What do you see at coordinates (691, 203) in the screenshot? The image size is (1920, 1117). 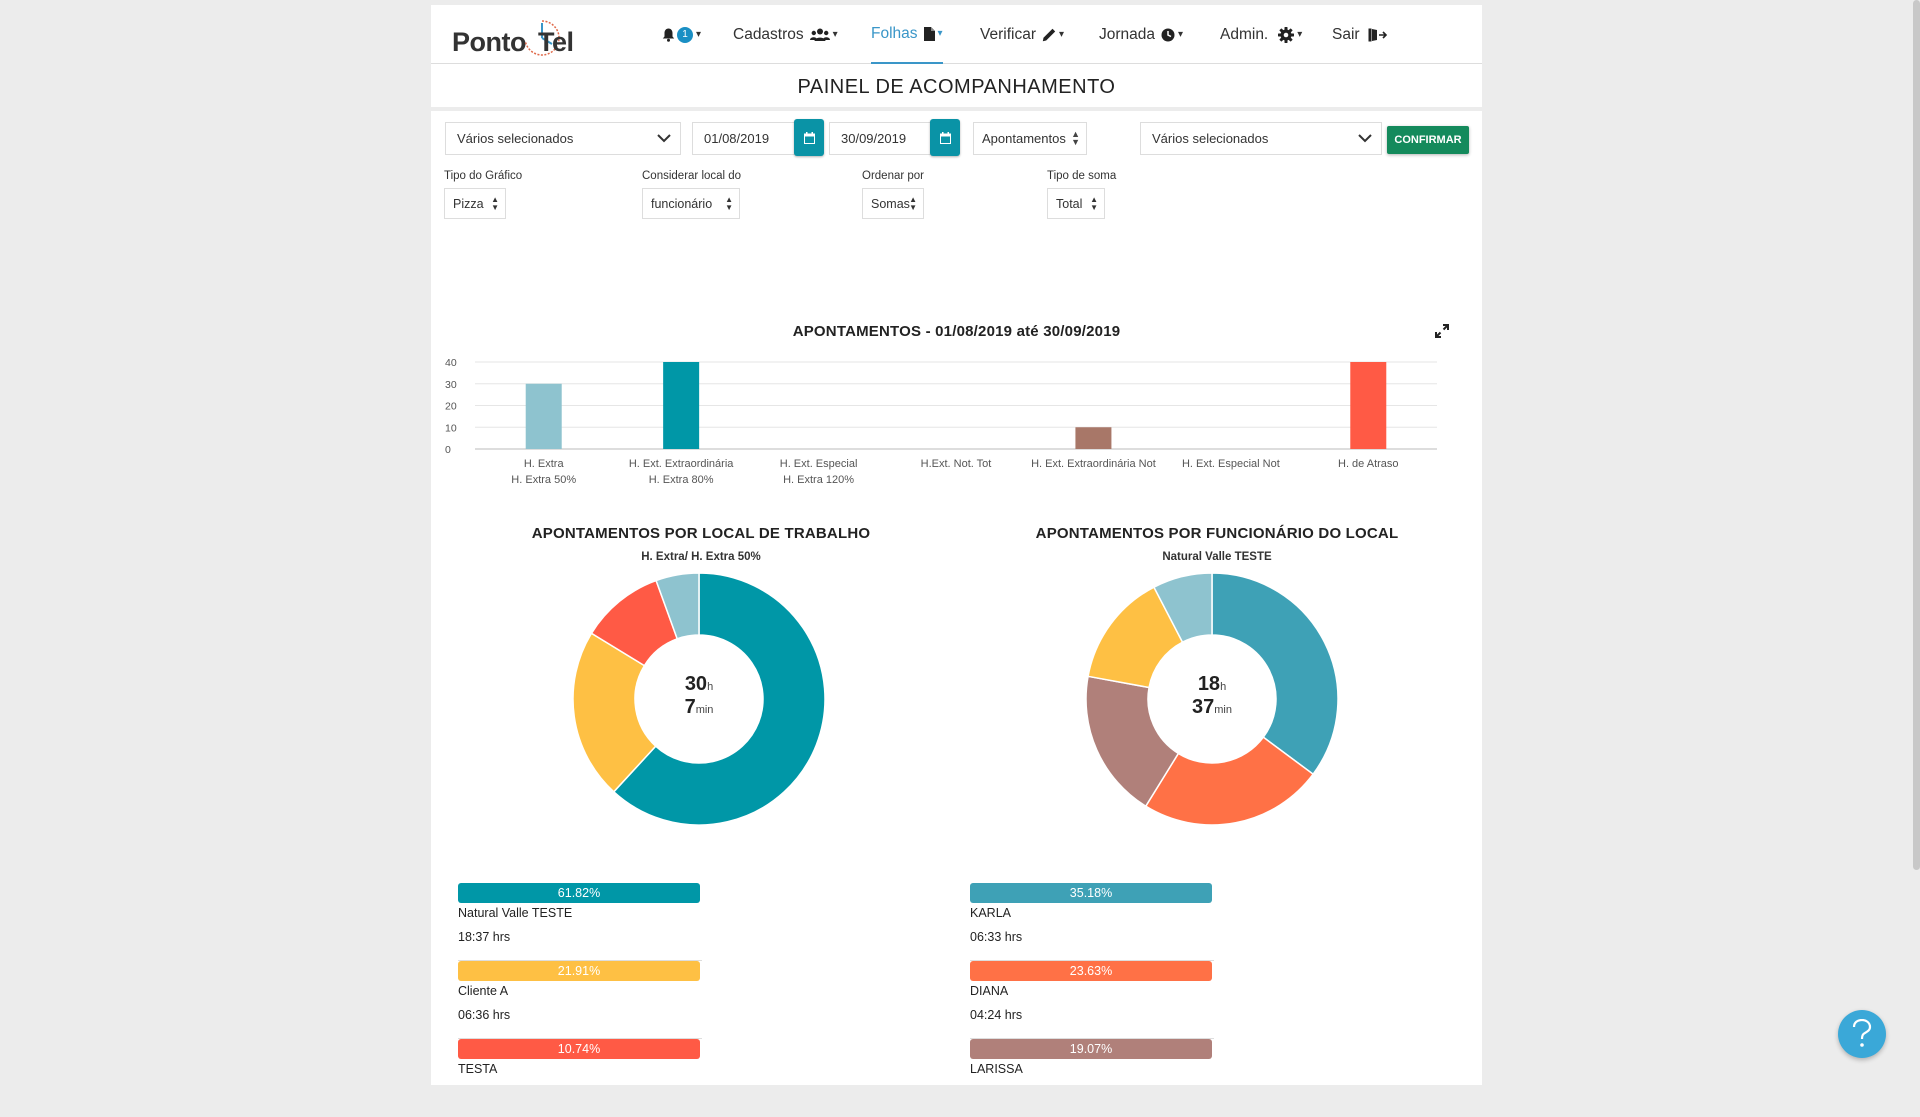 I see `considerar-local-select: funcionário ▲ ▼` at bounding box center [691, 203].